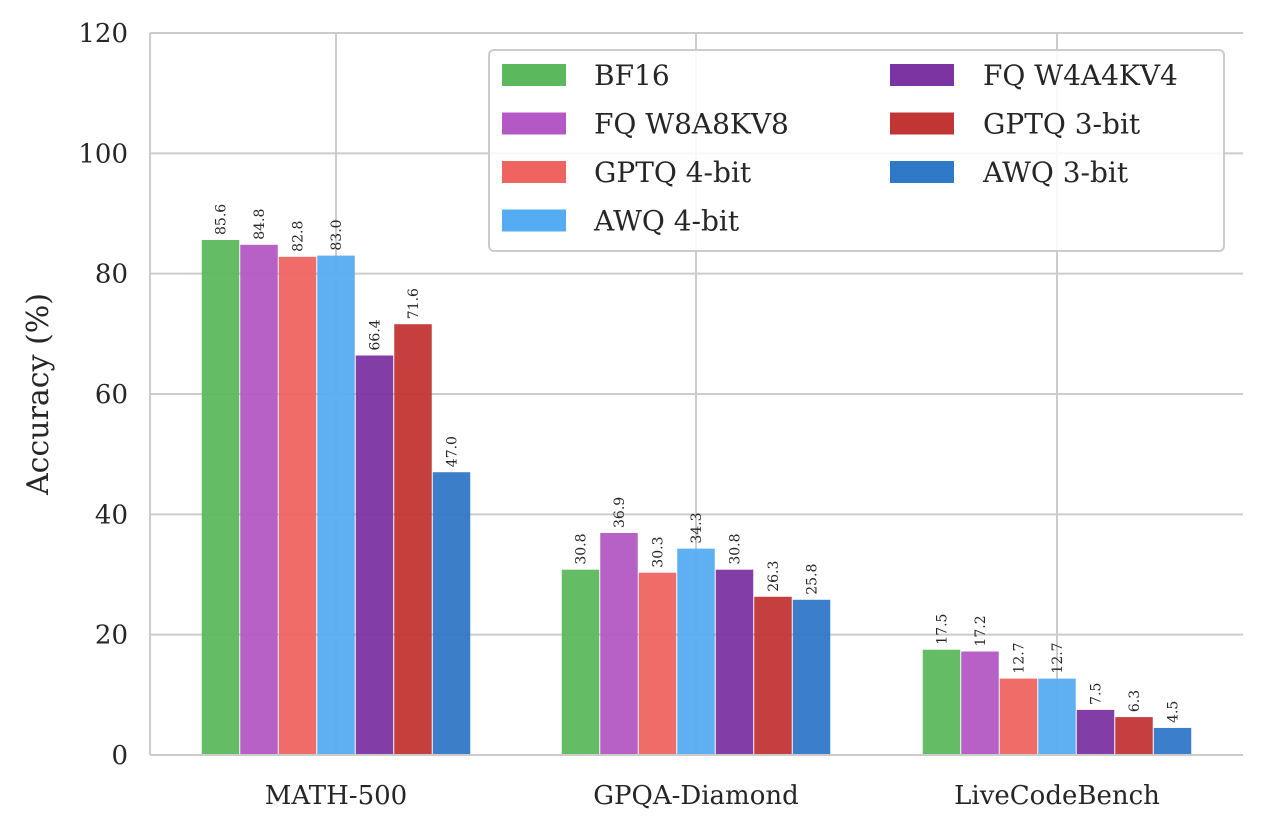 This screenshot has width=1264, height=834. What do you see at coordinates (632, 75) in the screenshot?
I see `legend-label: BF16` at bounding box center [632, 75].